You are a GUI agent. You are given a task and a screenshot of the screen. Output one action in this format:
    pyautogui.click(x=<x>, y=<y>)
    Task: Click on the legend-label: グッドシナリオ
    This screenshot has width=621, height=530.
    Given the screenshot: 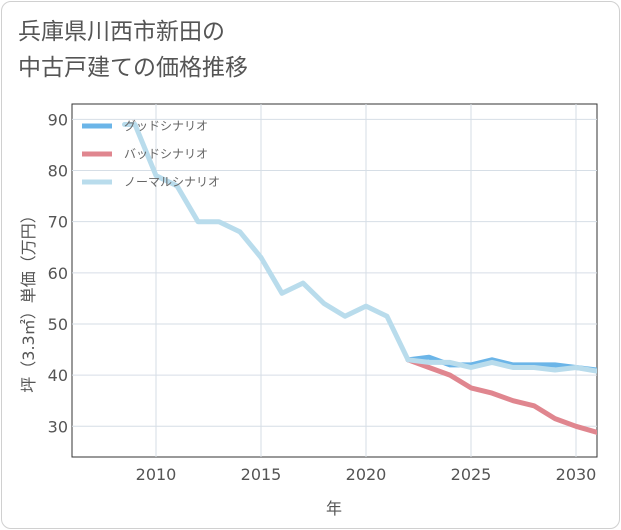 What is the action you would take?
    pyautogui.click(x=166, y=126)
    